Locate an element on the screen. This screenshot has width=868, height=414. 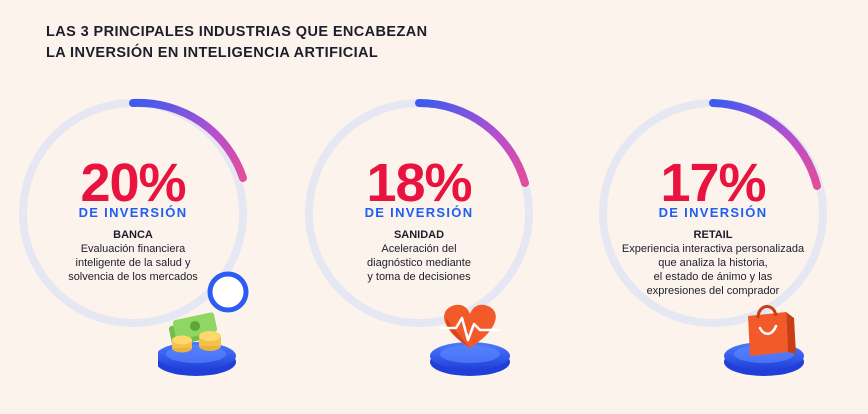
description-line: expresiones del comprador is located at coordinates (713, 291).